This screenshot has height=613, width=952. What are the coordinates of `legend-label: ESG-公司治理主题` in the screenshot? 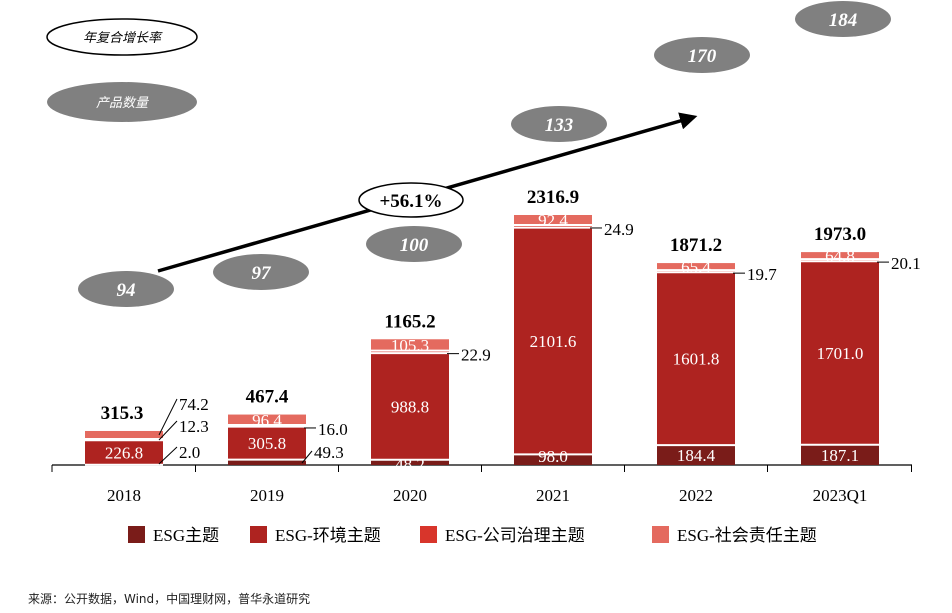 It's located at (515, 535).